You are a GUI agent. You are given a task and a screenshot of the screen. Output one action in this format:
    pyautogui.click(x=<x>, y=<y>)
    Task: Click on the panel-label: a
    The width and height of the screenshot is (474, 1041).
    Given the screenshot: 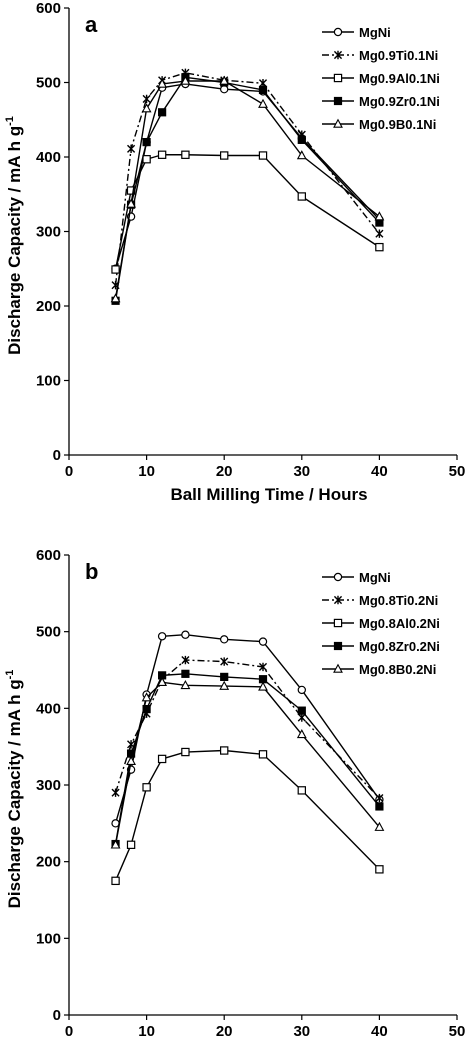 What is the action you would take?
    pyautogui.click(x=91, y=24)
    